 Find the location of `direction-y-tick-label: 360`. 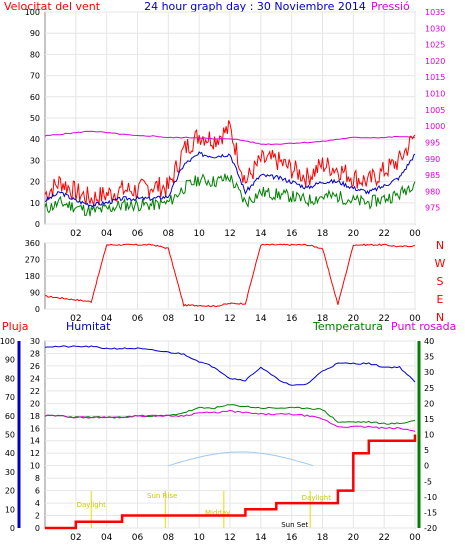

direction-y-tick-label: 360 is located at coordinates (32, 243).